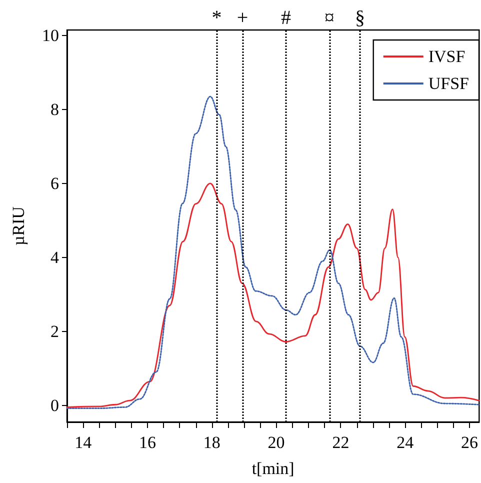  What do you see at coordinates (276, 442) in the screenshot?
I see `x-tick-label: 20` at bounding box center [276, 442].